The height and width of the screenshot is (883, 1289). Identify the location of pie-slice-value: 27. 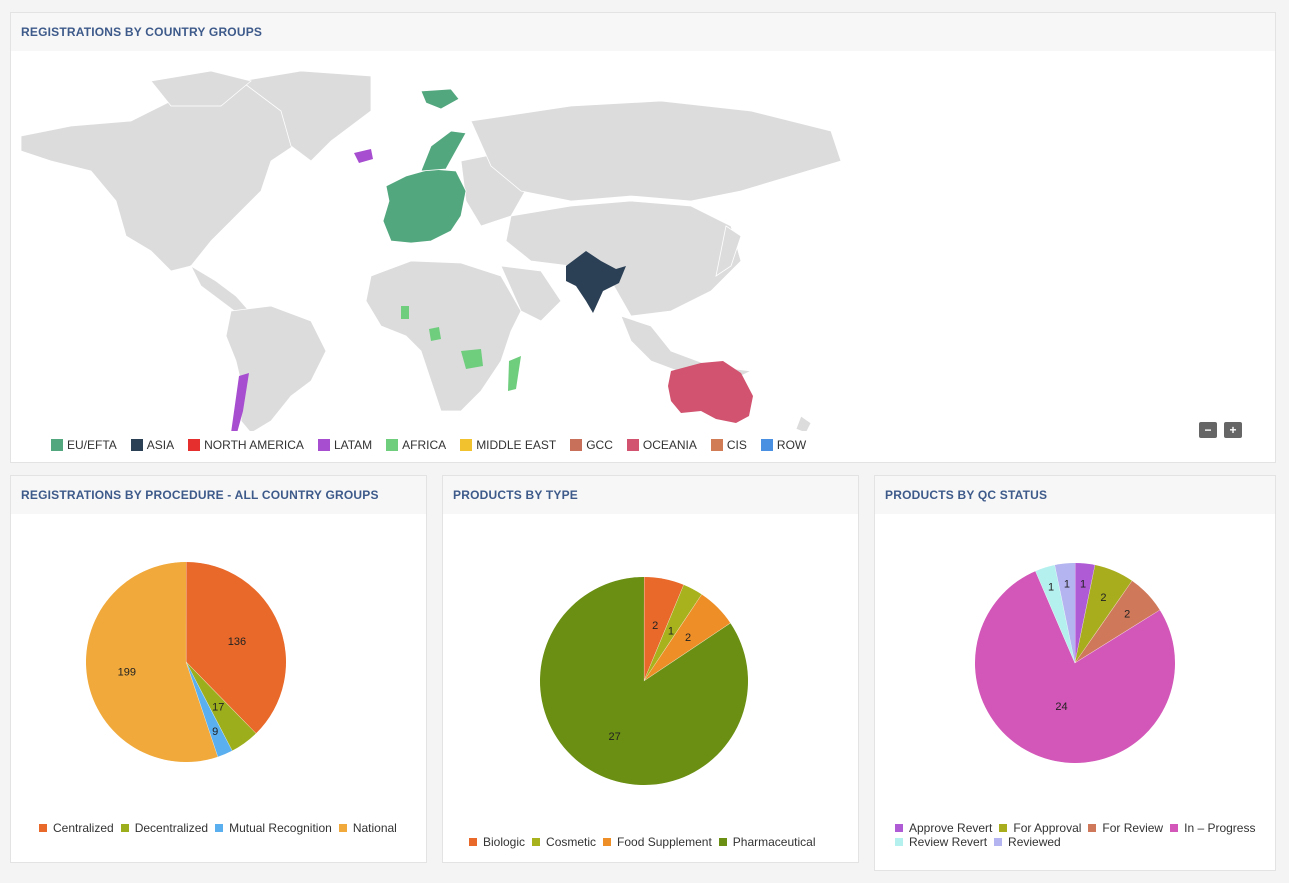
(614, 737).